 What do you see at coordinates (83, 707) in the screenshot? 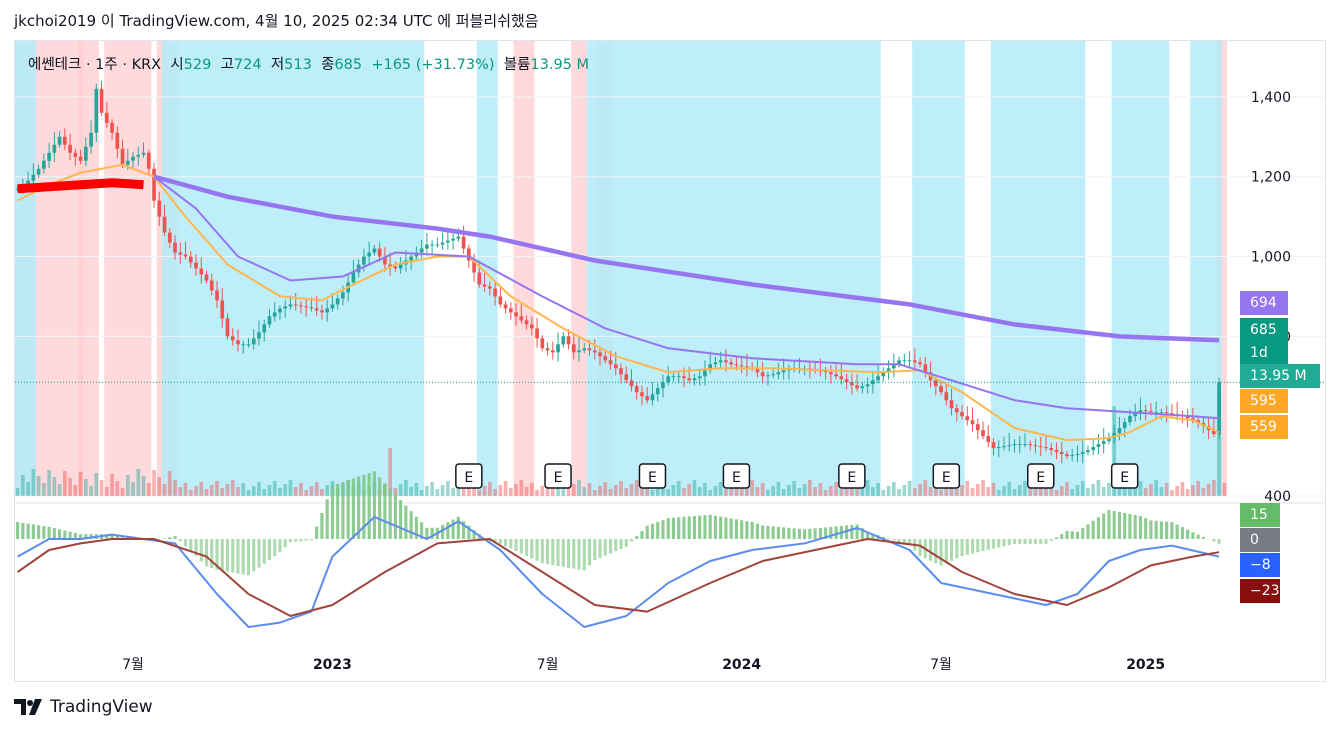
I see `tradingview-logo: TradingView` at bounding box center [83, 707].